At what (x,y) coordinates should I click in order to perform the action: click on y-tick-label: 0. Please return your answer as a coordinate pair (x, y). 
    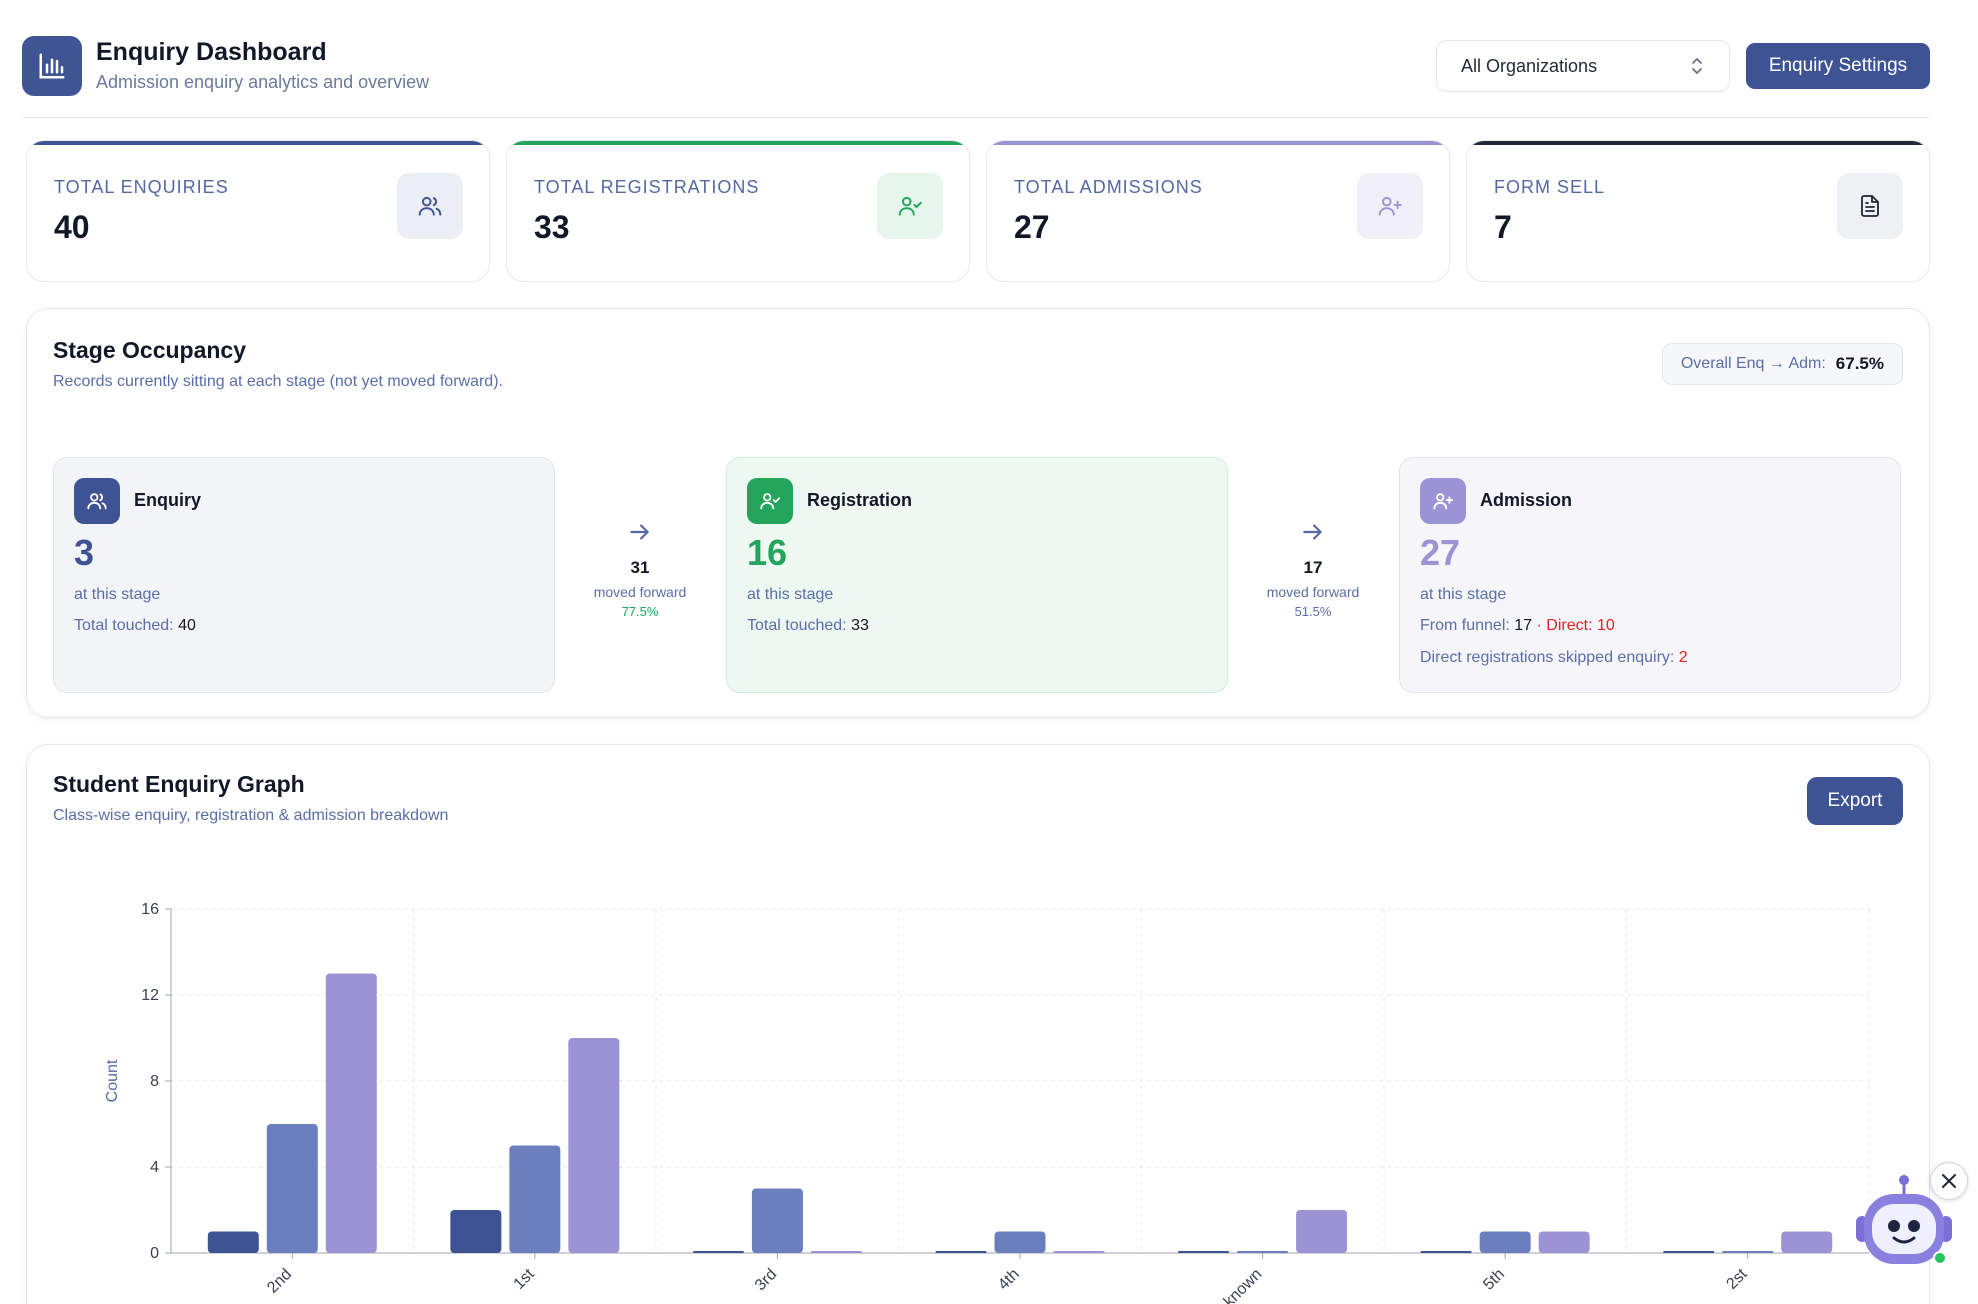
    Looking at the image, I should click on (154, 1253).